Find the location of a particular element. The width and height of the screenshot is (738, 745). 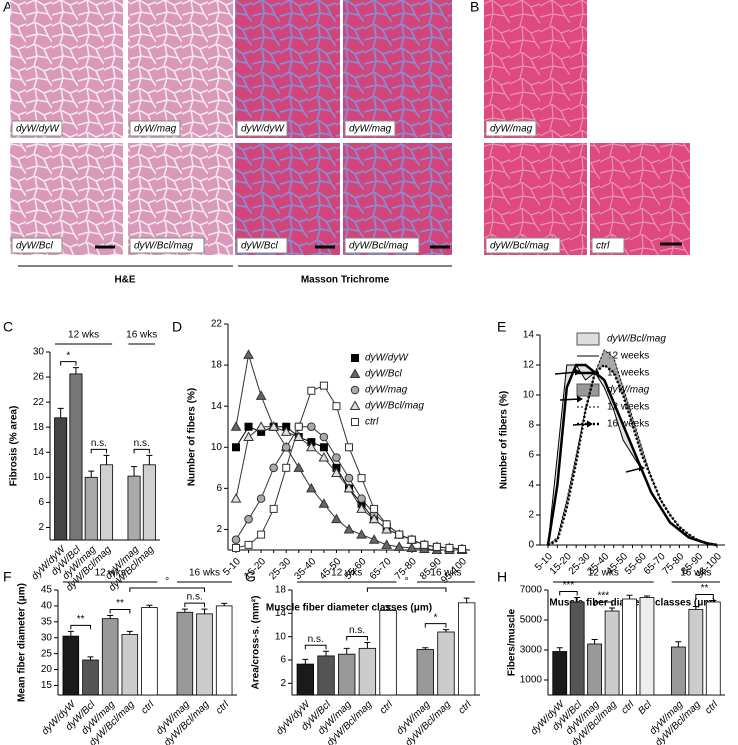

panel-label: G is located at coordinates (250, 577).